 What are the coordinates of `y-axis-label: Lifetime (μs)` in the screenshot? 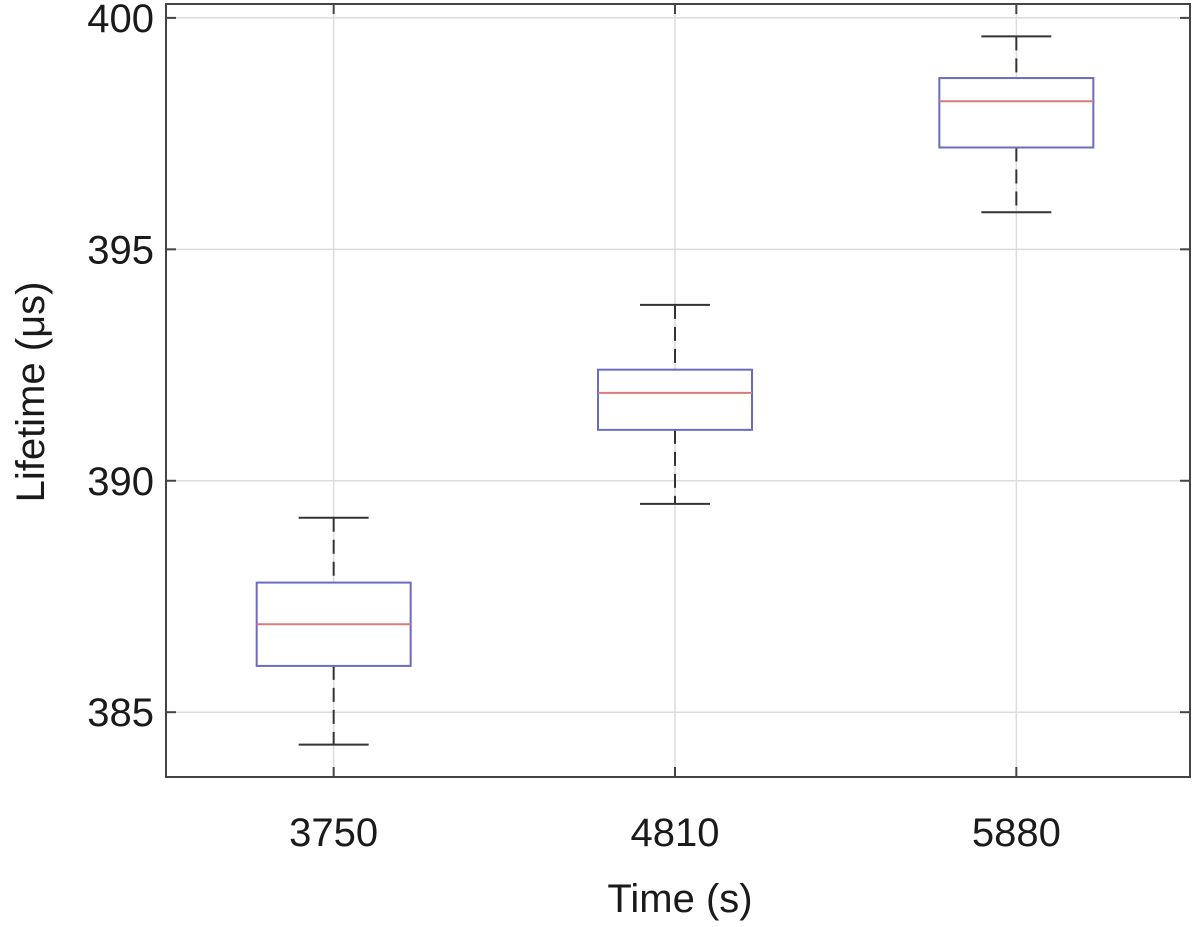 It's located at (31, 392).